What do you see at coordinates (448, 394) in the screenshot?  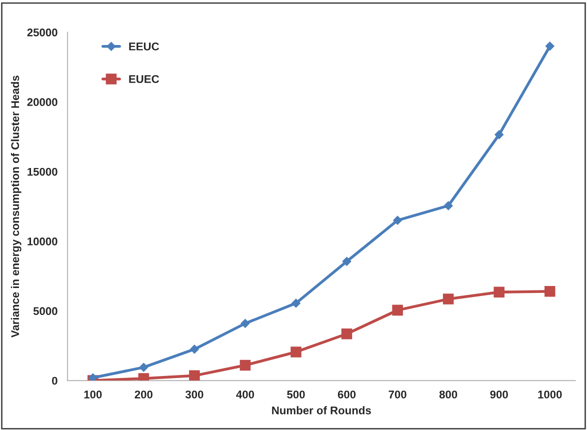 I see `x-tick-label: 800` at bounding box center [448, 394].